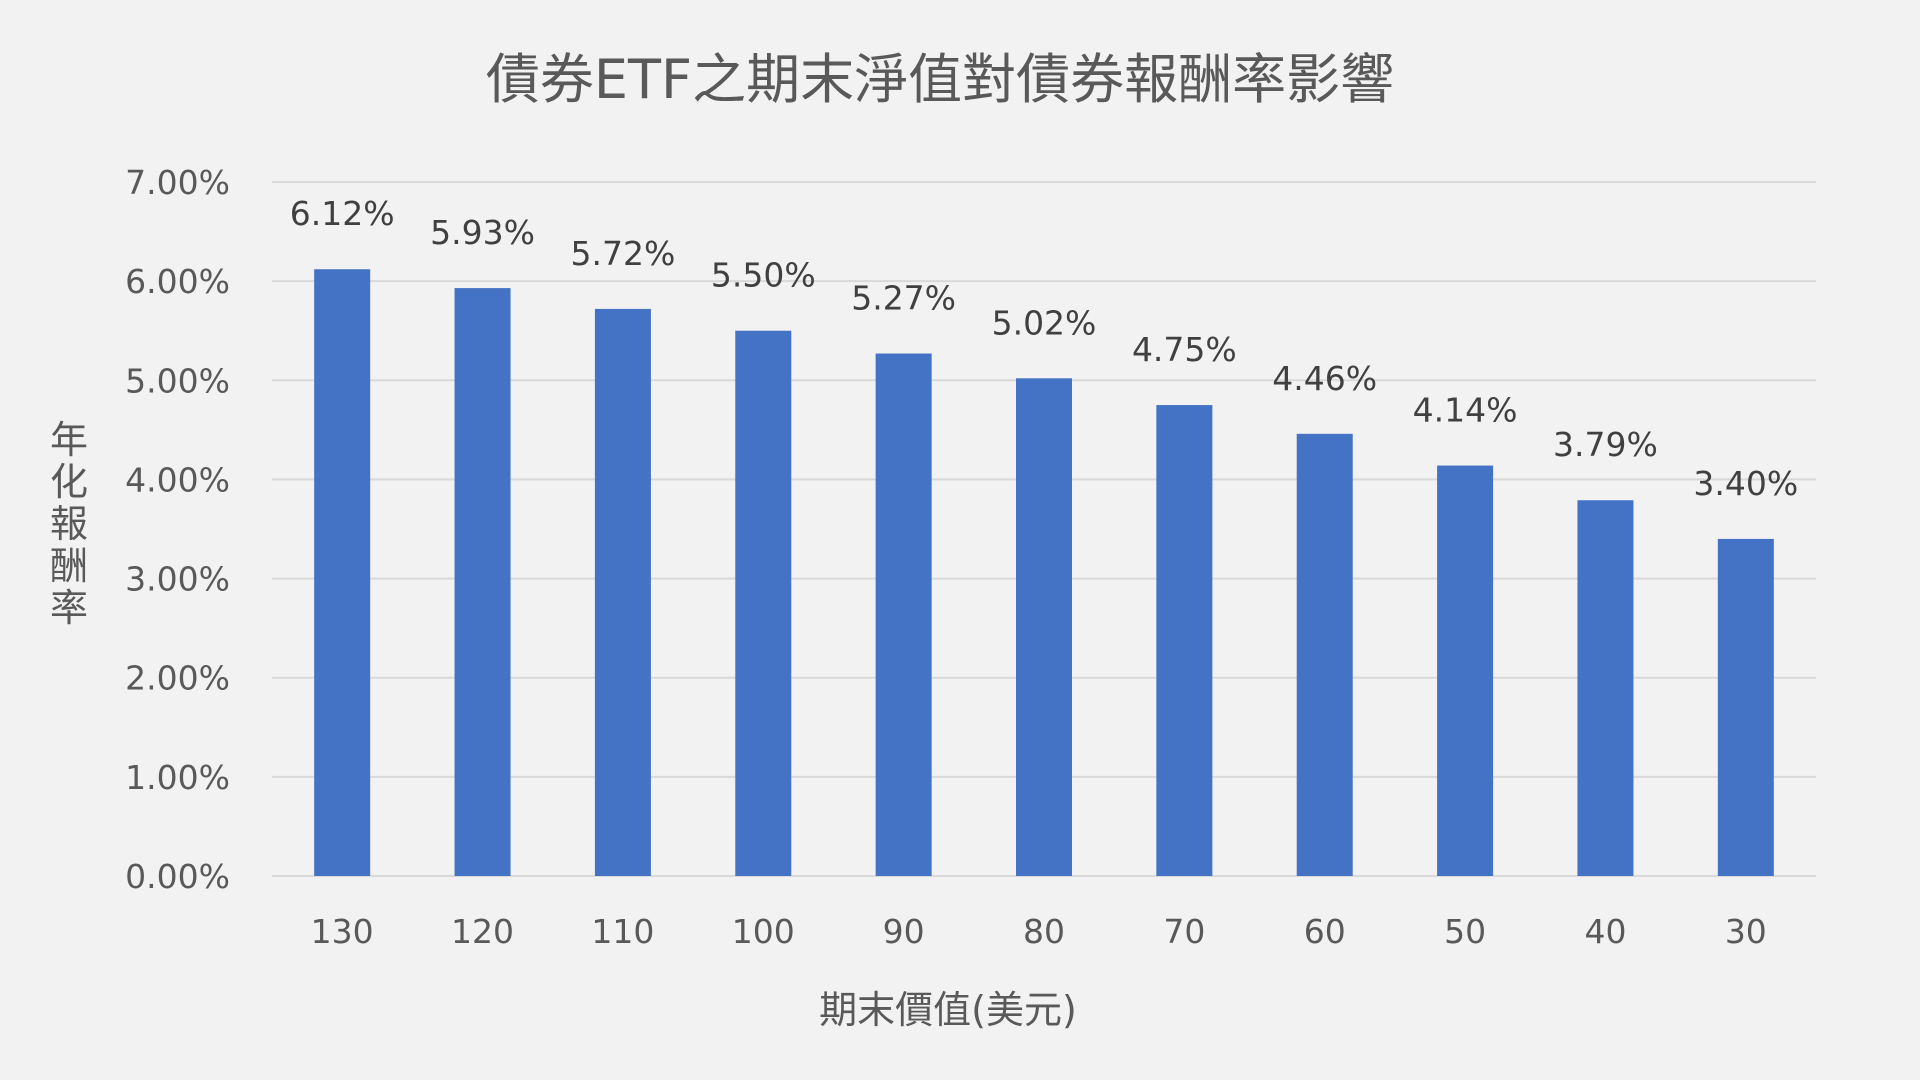  Describe the element at coordinates (69, 566) in the screenshot. I see `y-axis-label-char: 酬` at that location.